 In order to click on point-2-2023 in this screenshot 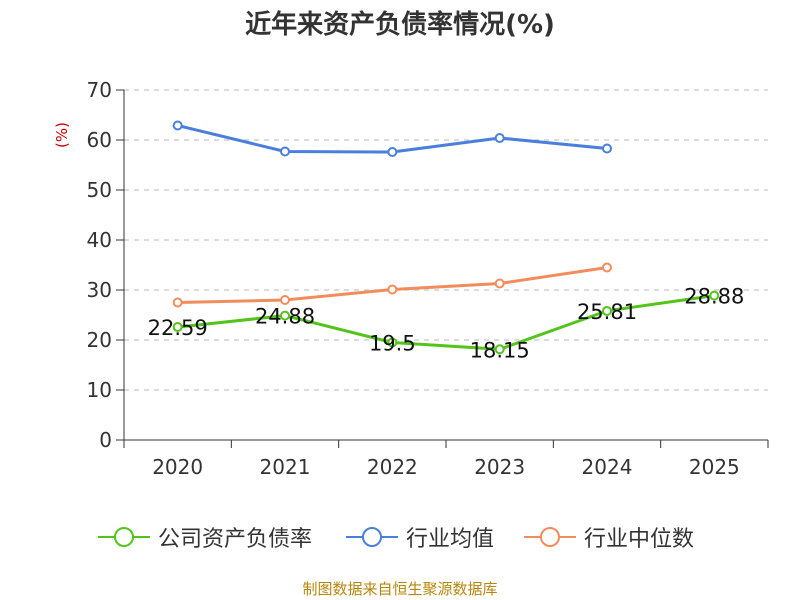, I will do `click(499, 283)`.